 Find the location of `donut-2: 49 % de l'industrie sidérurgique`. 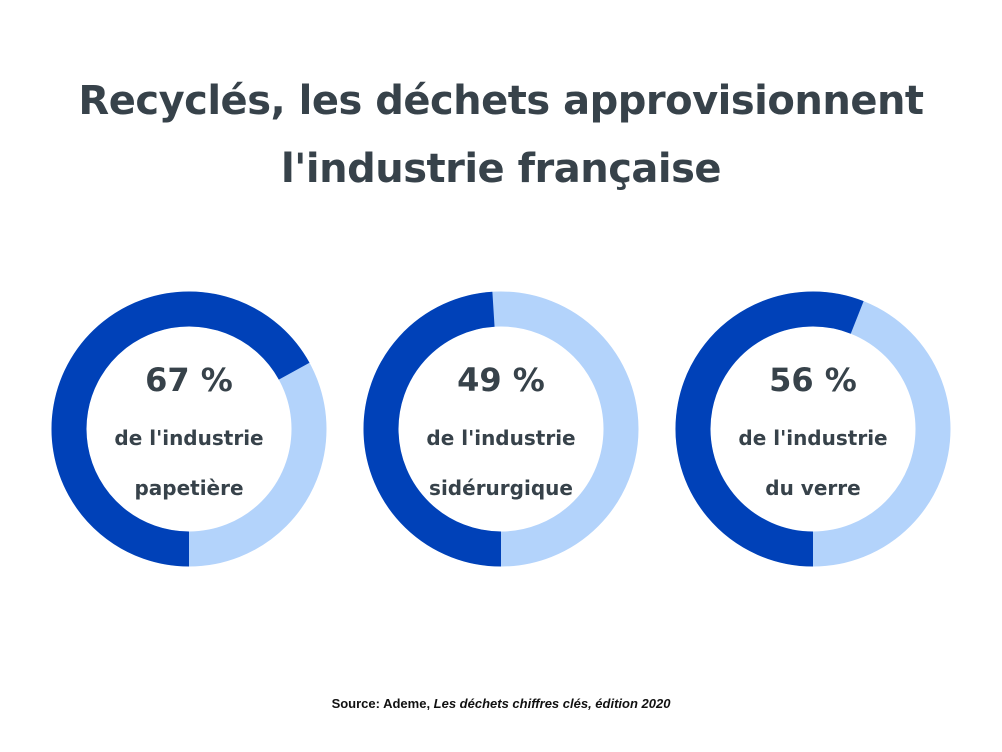

donut-2: 49 % de l'industrie sidérurgique is located at coordinates (501, 429).